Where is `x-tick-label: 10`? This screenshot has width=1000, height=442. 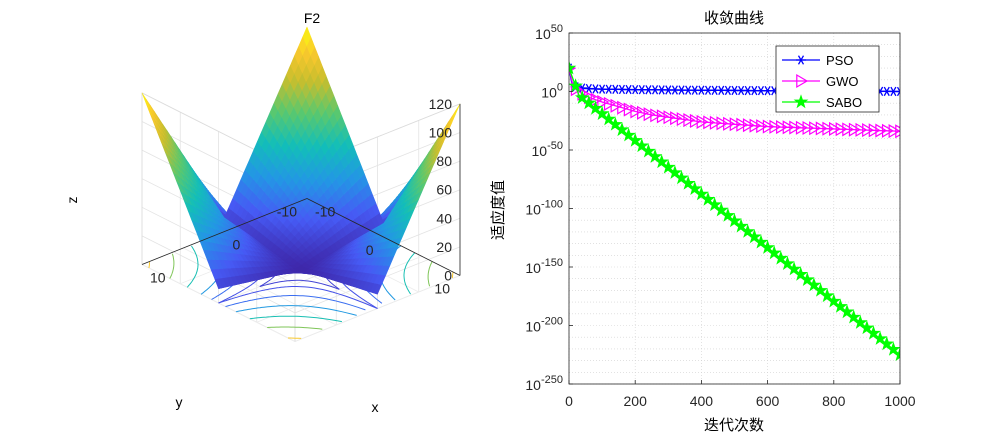 x-tick-label: 10 is located at coordinates (158, 278).